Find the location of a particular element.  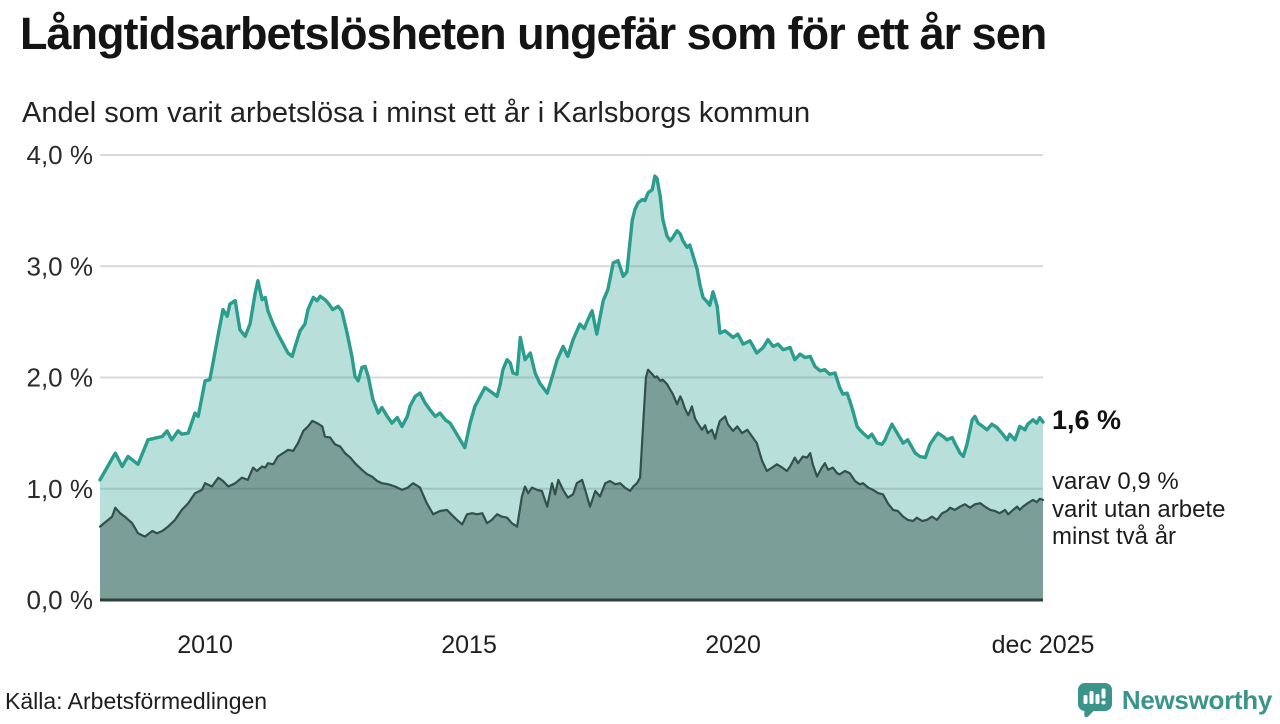

newsworthy-wordmark: Newsworthy is located at coordinates (1196, 700).